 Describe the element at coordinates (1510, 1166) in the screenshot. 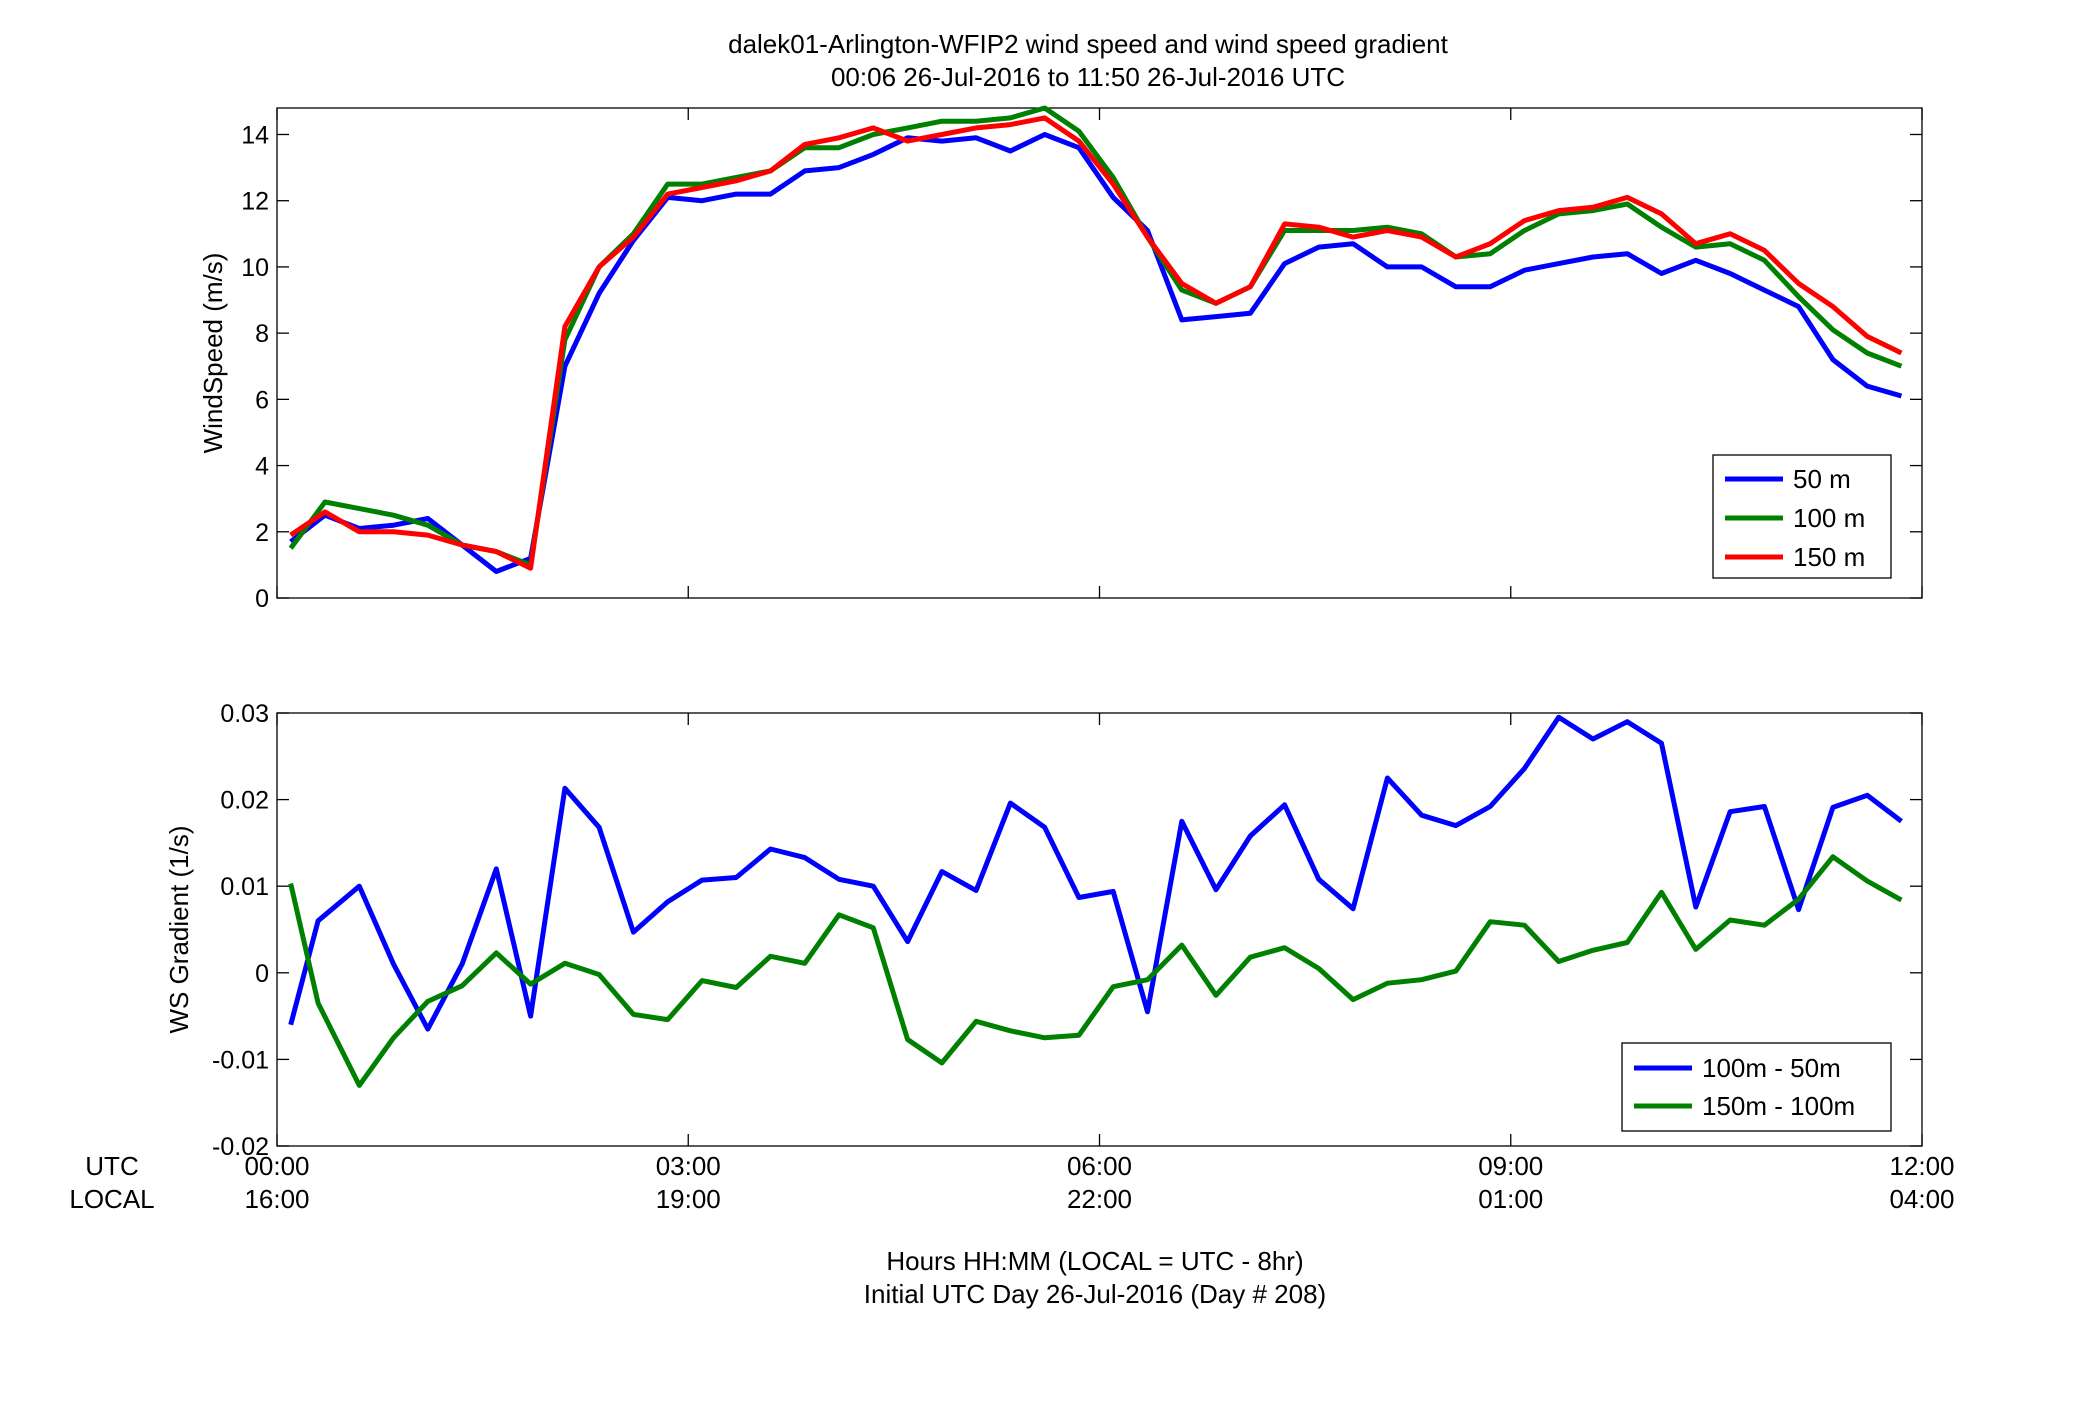

I see `x-tick-label-utc: 09:00` at that location.